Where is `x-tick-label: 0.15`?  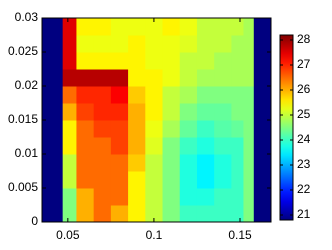 x-tick-label: 0.15 is located at coordinates (240, 235).